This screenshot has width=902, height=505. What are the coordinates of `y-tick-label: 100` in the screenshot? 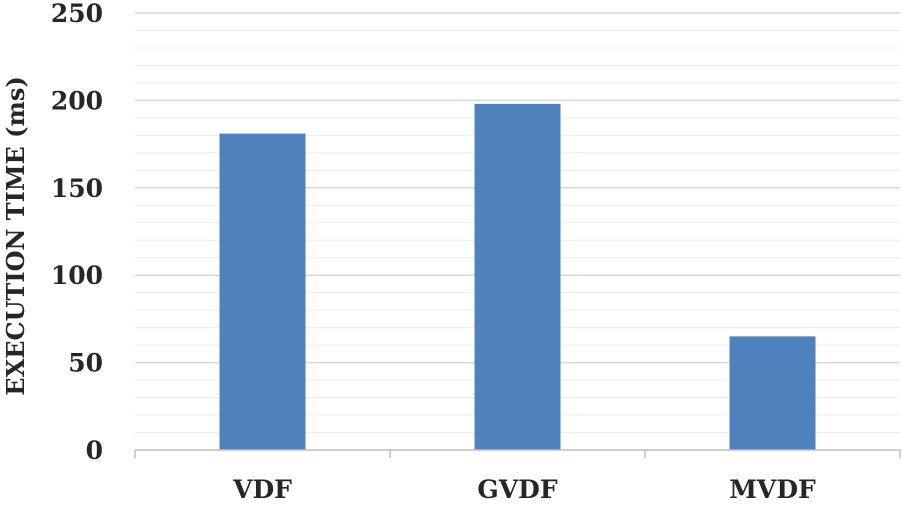 It's located at (77, 275).